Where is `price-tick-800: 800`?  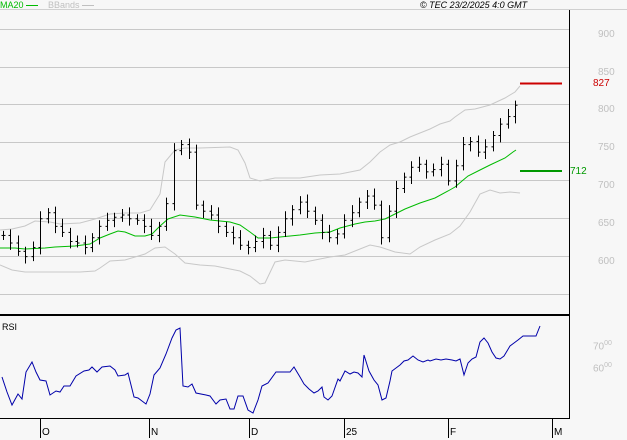
price-tick-800: 800 is located at coordinates (606, 109).